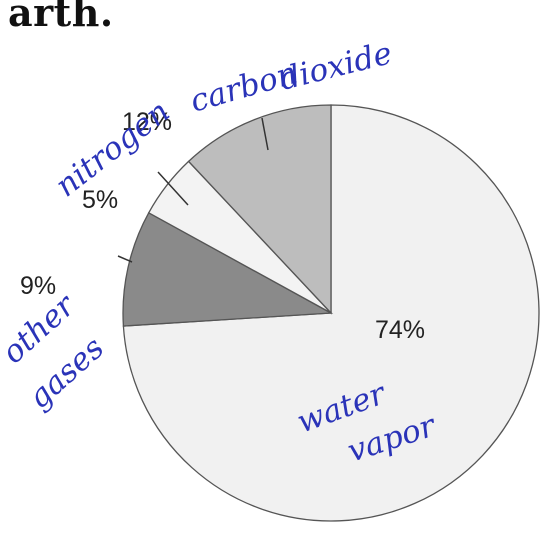 This screenshot has height=533, width=543. I want to click on cropped-heading: arth., so click(61, 17).